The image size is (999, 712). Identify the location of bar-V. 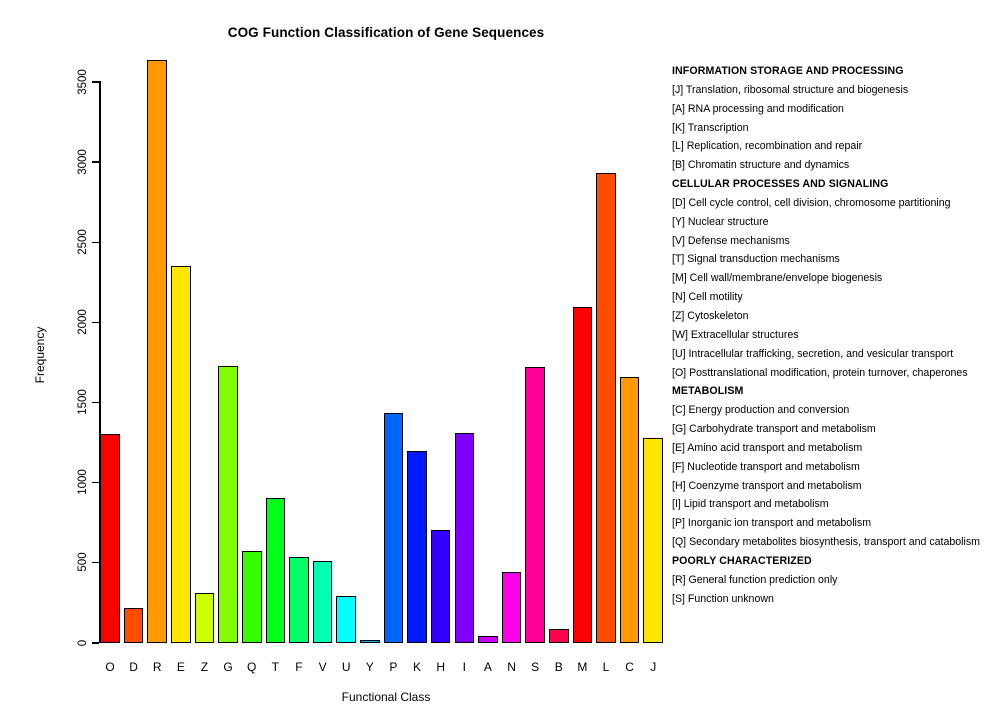
(322, 602).